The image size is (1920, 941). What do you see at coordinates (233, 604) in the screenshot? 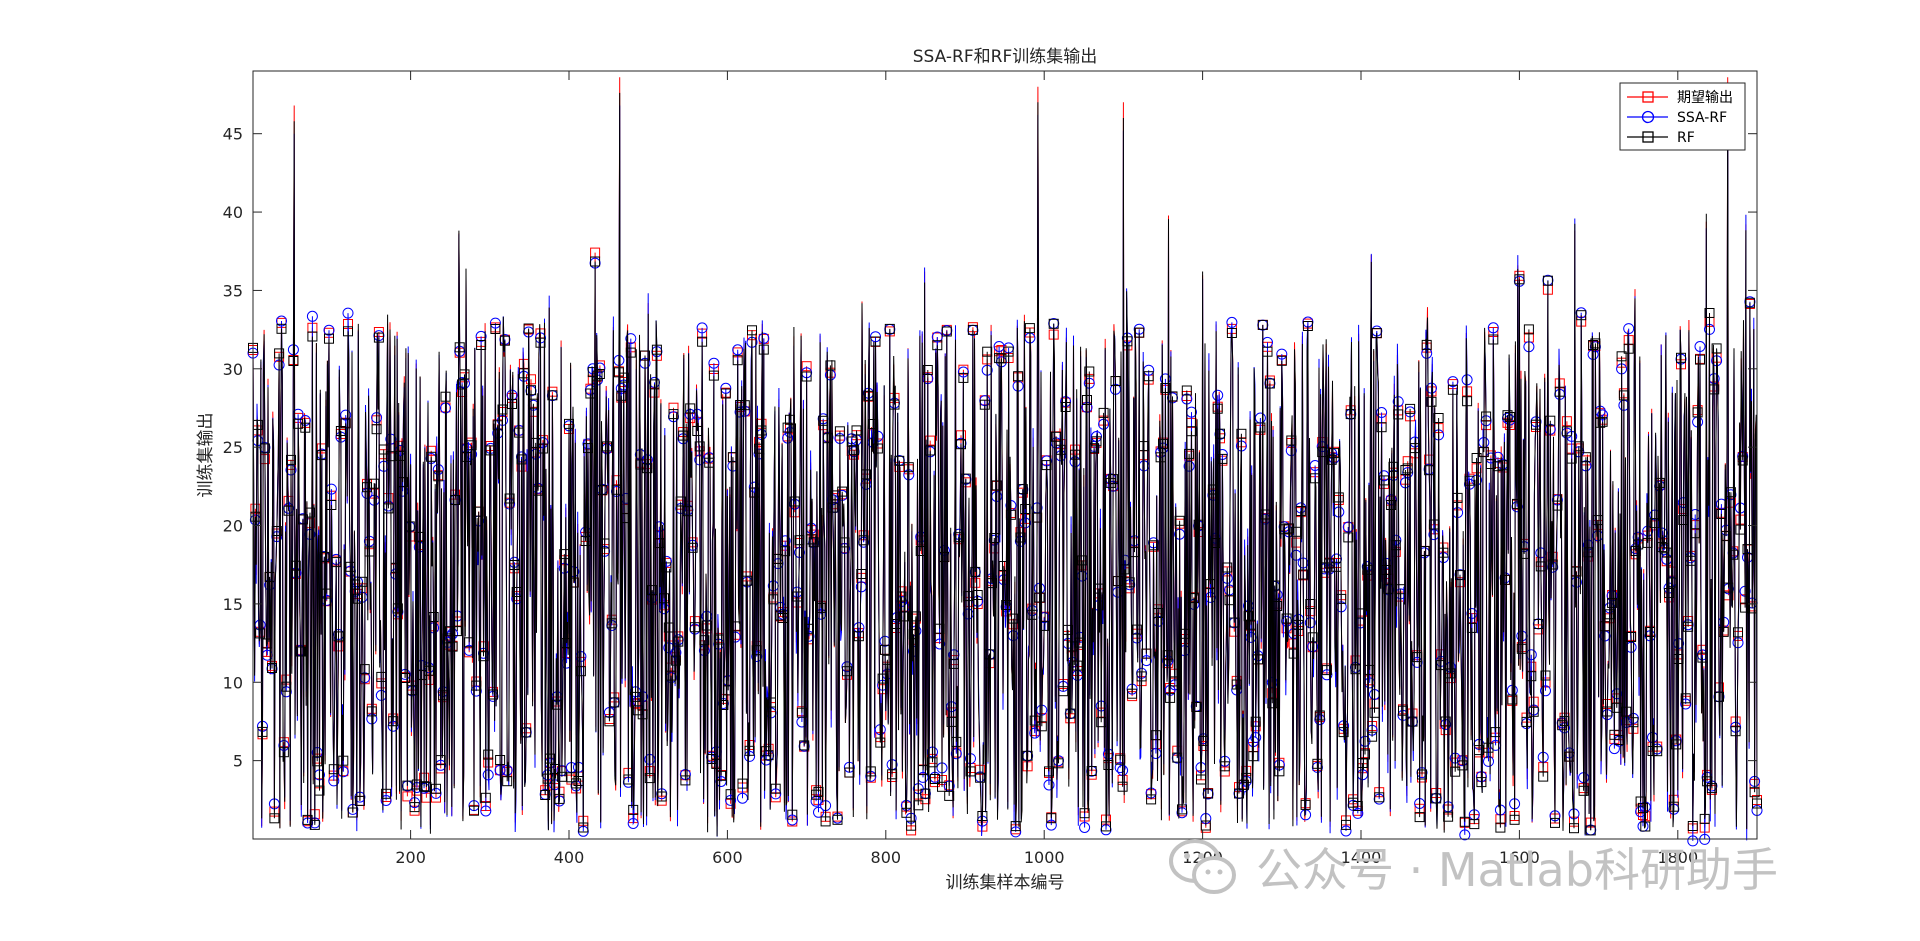
I see `y-tick-label: 15` at bounding box center [233, 604].